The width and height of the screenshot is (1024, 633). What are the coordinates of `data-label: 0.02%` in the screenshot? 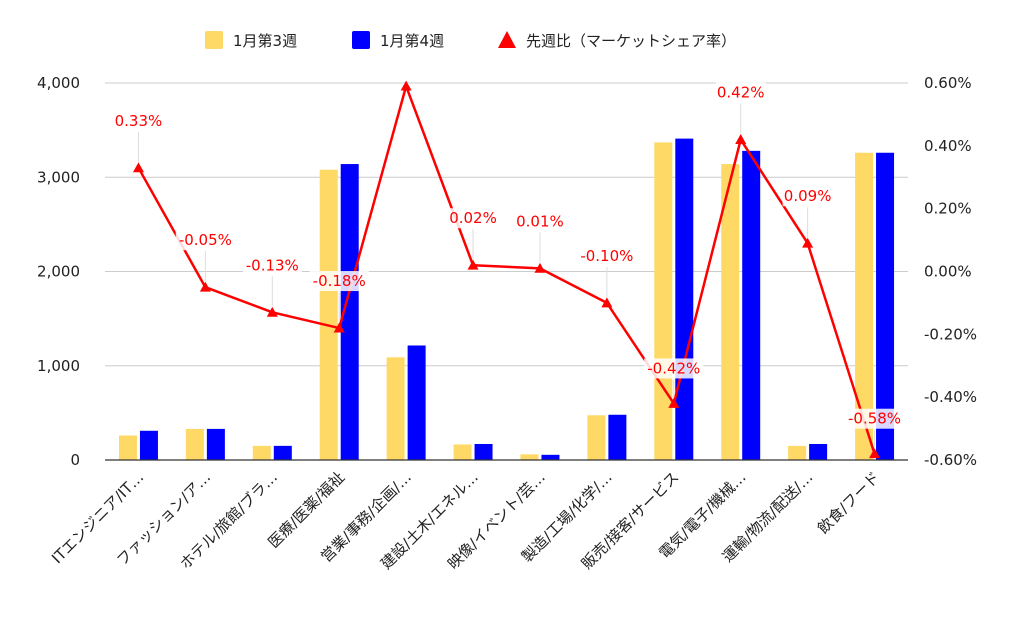 It's located at (473, 218).